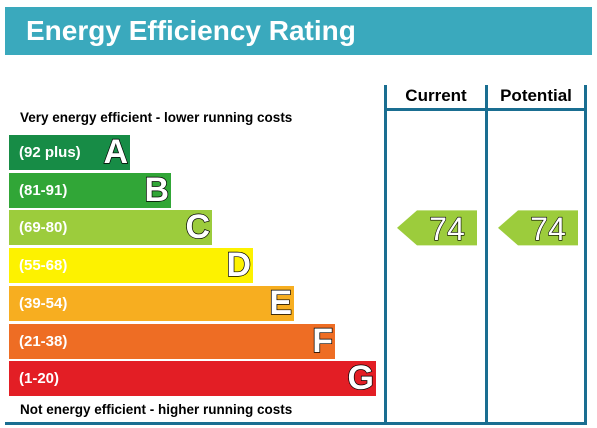  I want to click on column-header-current: Current, so click(436, 95).